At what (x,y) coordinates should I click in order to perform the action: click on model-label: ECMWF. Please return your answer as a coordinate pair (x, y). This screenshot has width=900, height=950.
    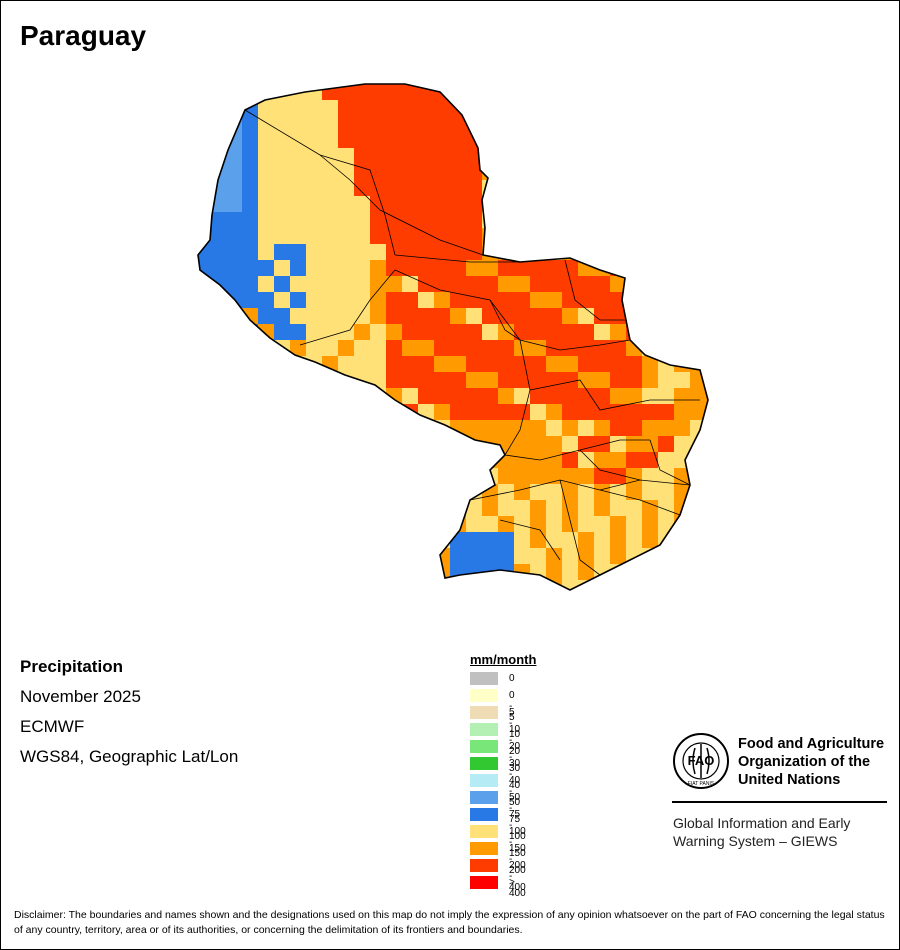
    Looking at the image, I should click on (52, 726).